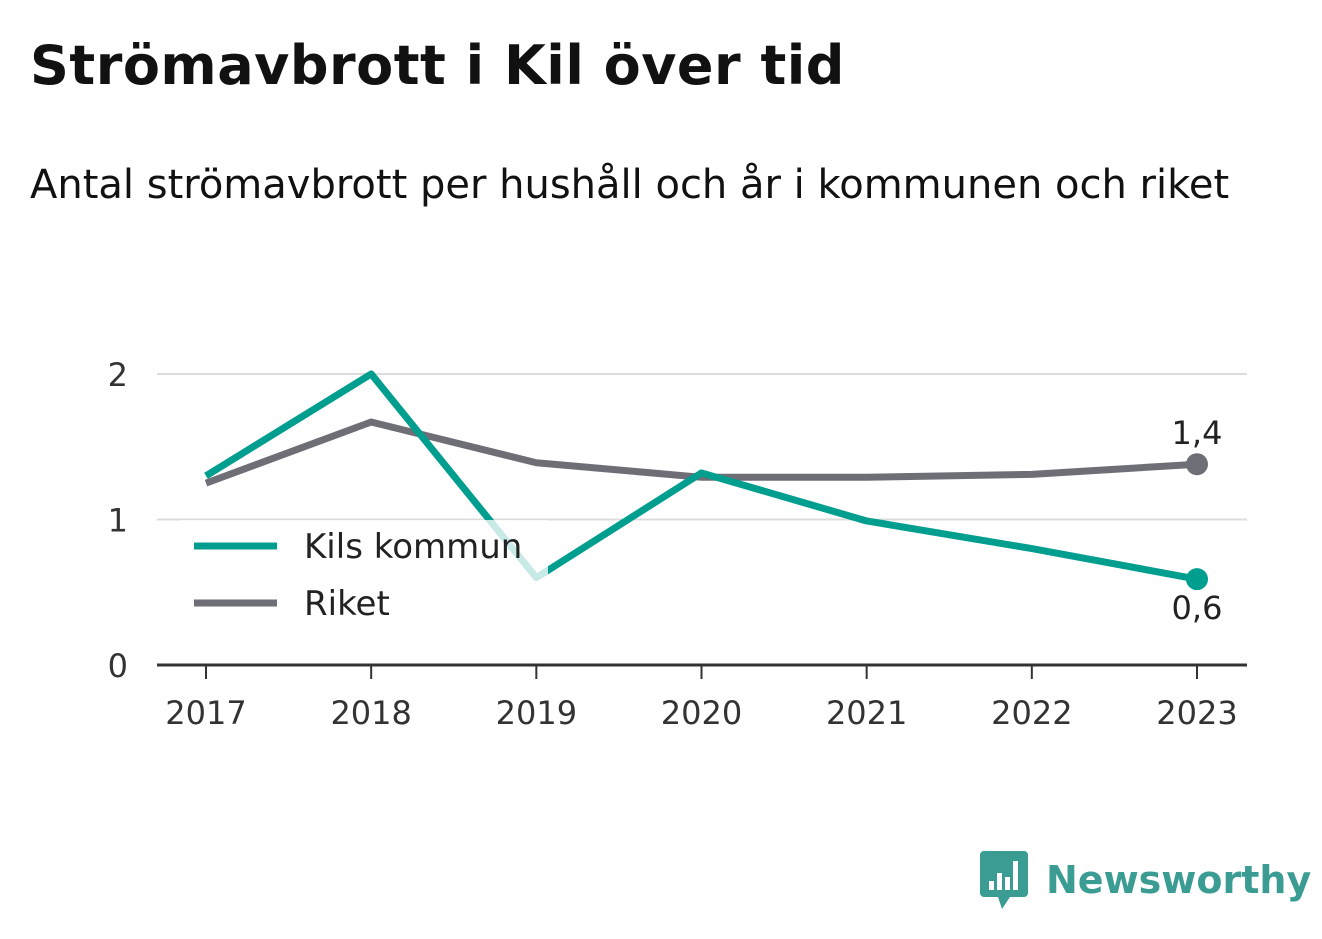 The height and width of the screenshot is (939, 1322). Describe the element at coordinates (118, 521) in the screenshot. I see `y-tick-label: 1` at that location.